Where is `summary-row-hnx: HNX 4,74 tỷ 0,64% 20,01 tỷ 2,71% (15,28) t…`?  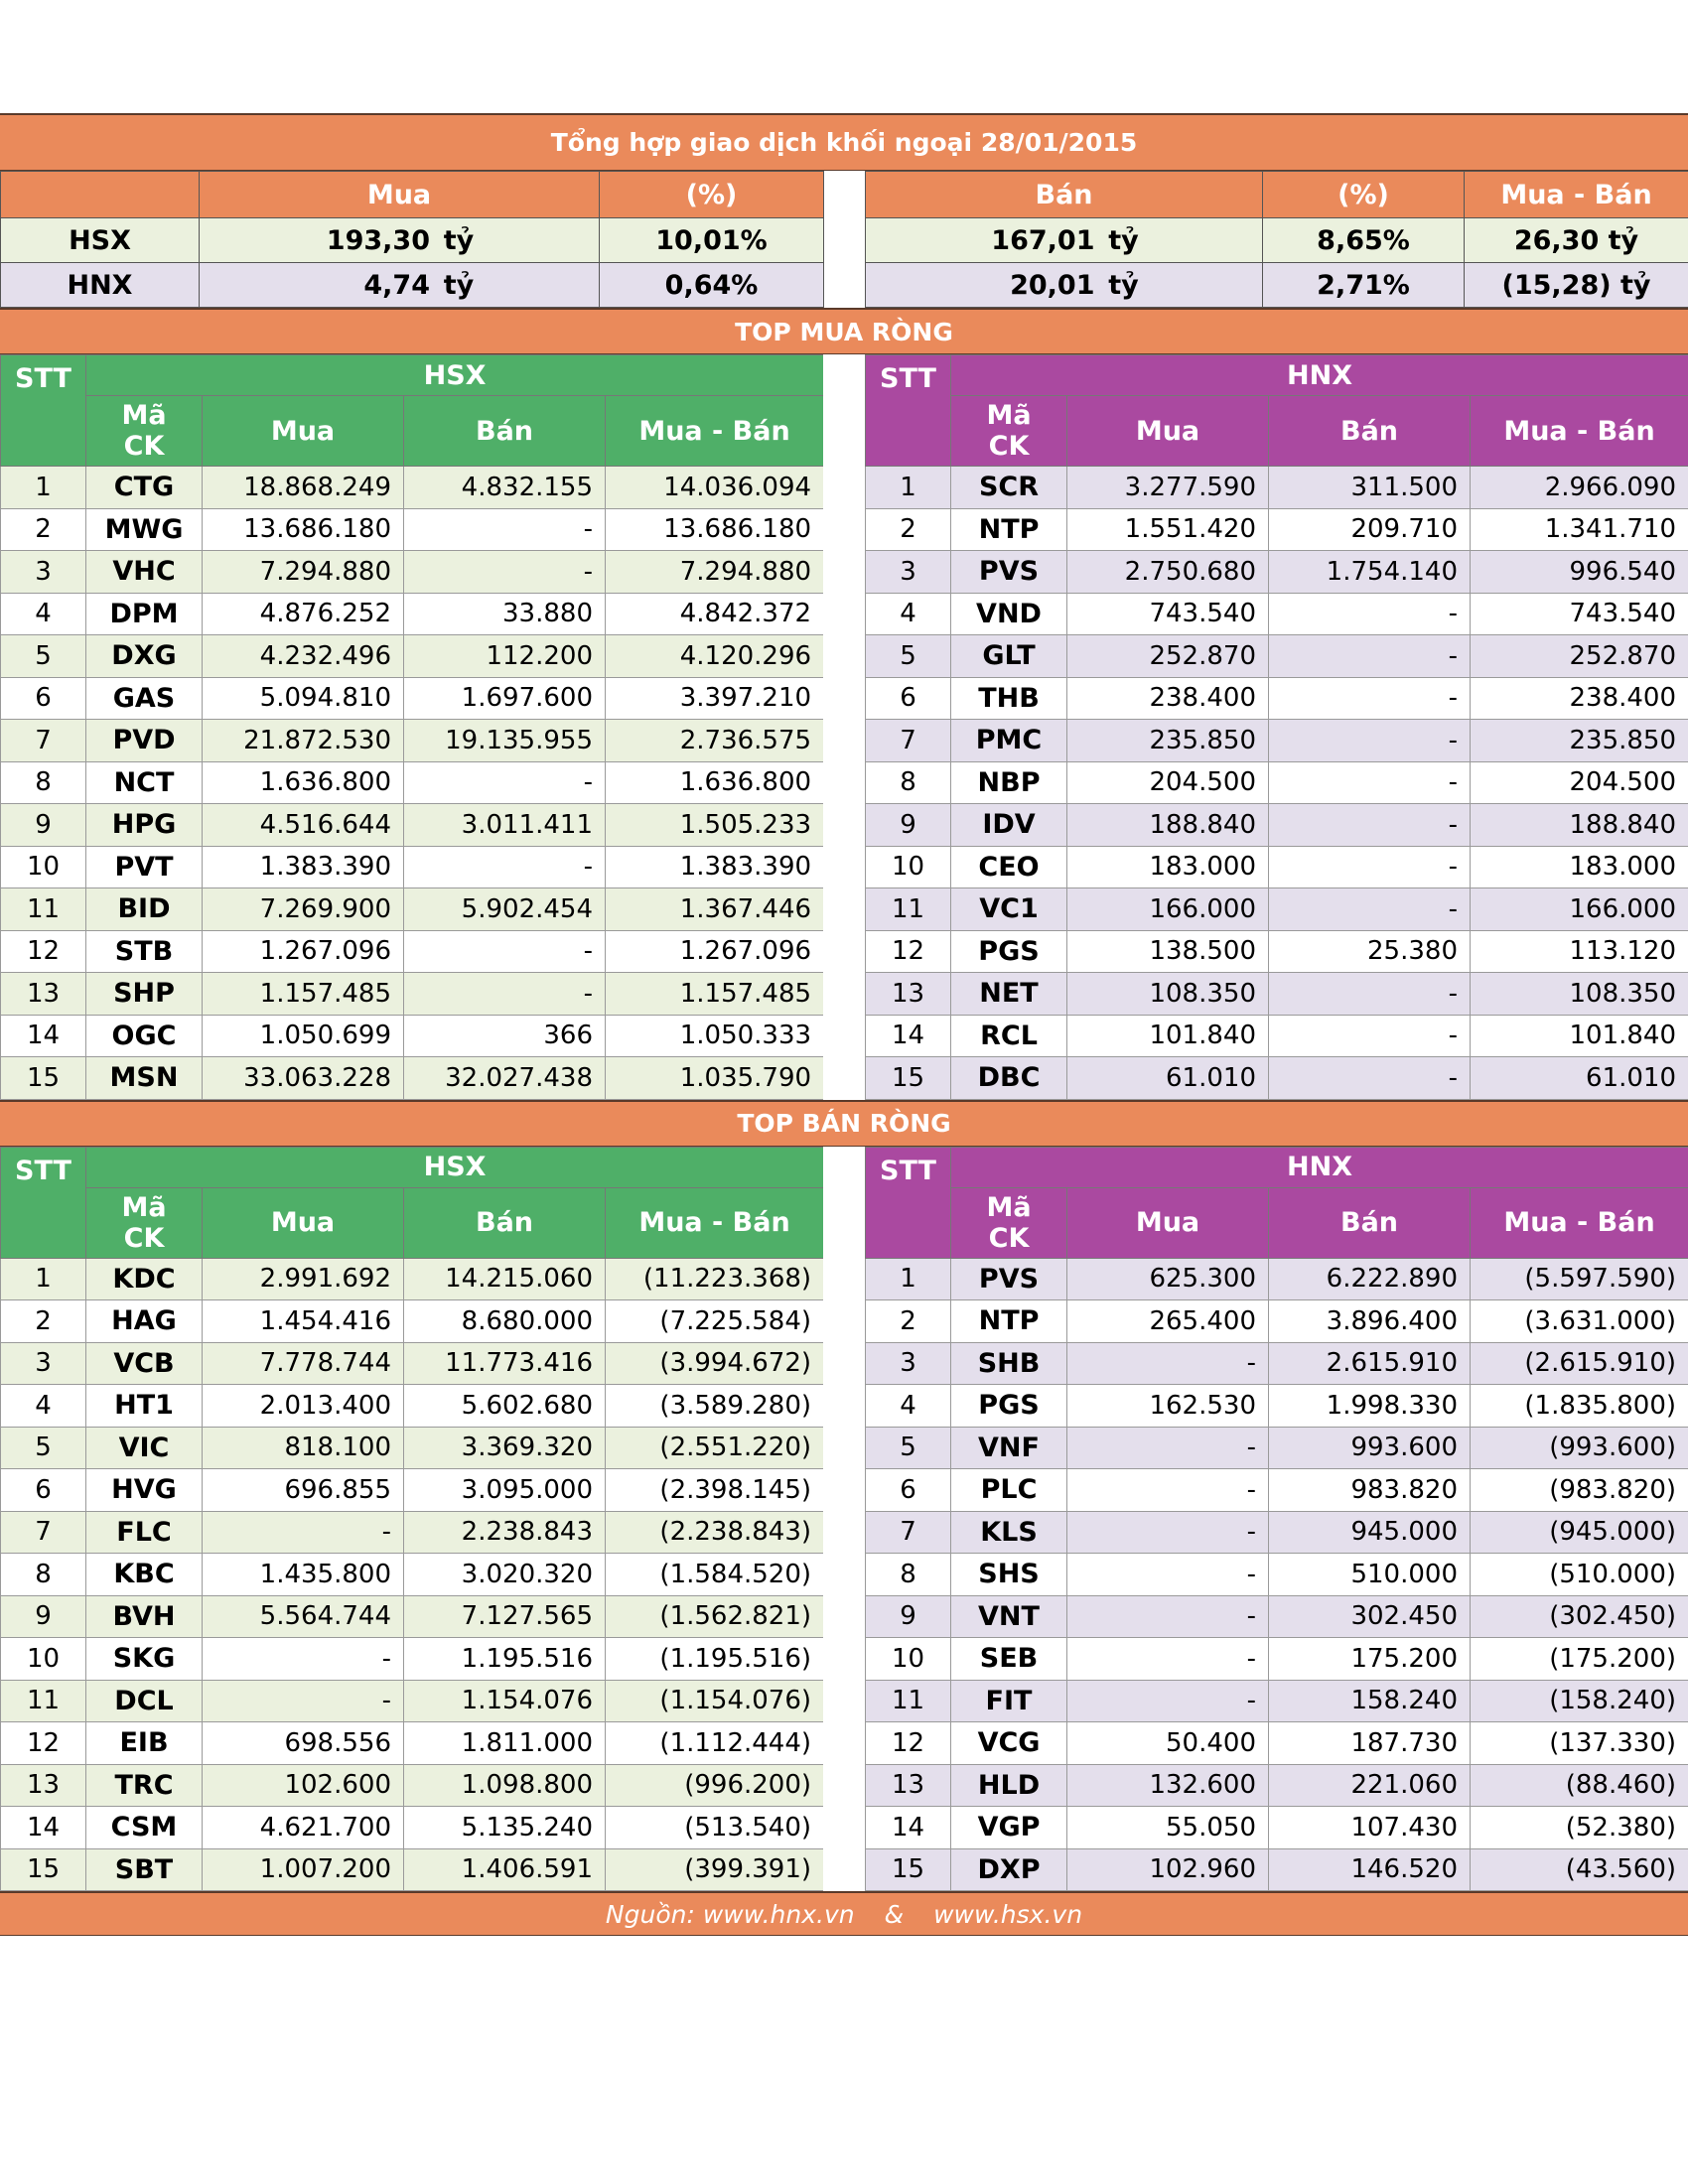 summary-row-hnx: HNX 4,74 tỷ 0,64% 20,01 tỷ 2,71% (15,28) t… is located at coordinates (844, 285).